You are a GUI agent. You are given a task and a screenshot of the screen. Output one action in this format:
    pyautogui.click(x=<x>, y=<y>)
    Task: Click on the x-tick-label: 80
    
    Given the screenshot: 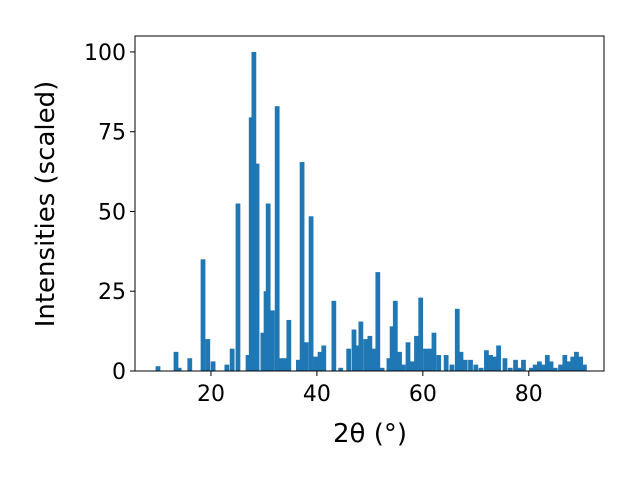 What is the action you would take?
    pyautogui.click(x=529, y=394)
    